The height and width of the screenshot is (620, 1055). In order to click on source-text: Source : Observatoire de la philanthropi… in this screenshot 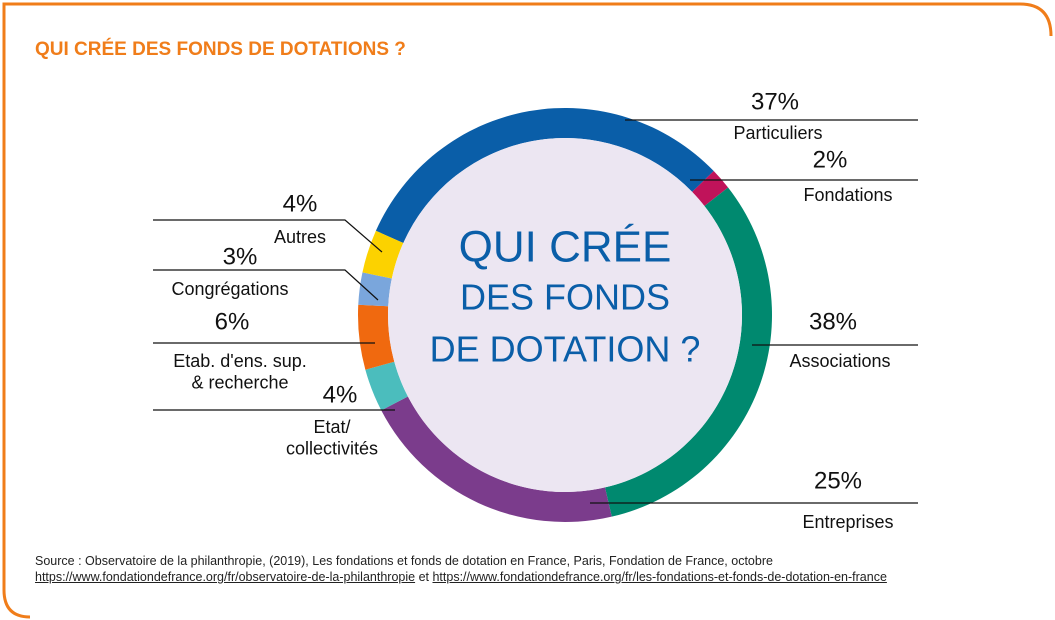, I will do `click(404, 561)`.